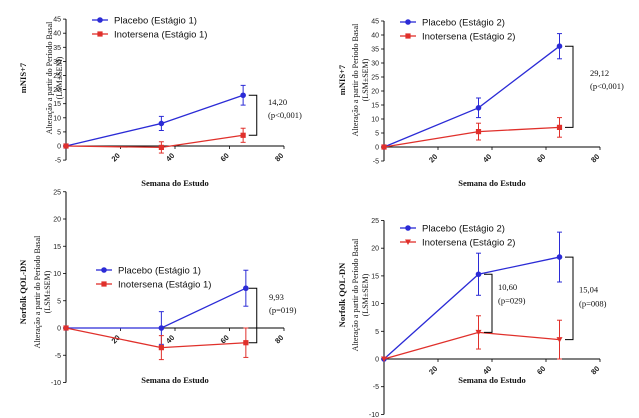 This screenshot has height=418, width=639. I want to click on annotation-text: (p=029), so click(512, 301).